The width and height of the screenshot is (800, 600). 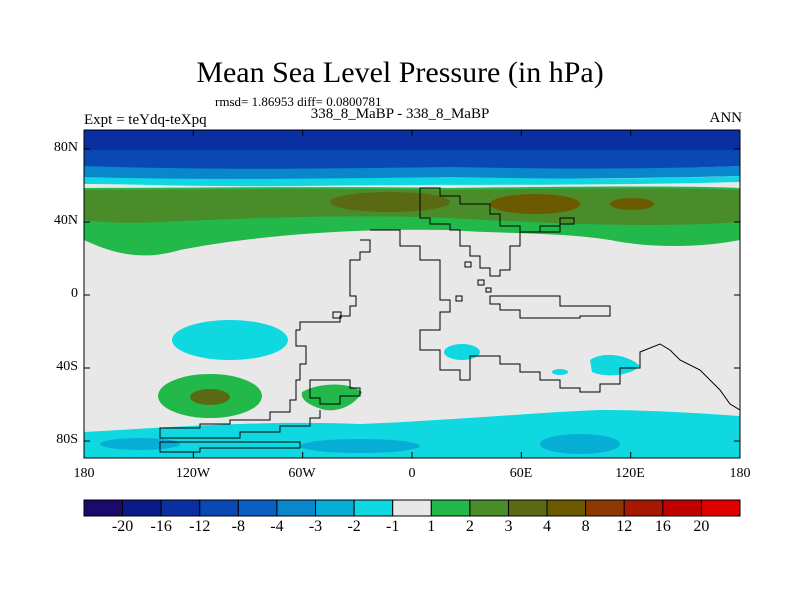 I want to click on season-label: ANN, so click(x=726, y=118).